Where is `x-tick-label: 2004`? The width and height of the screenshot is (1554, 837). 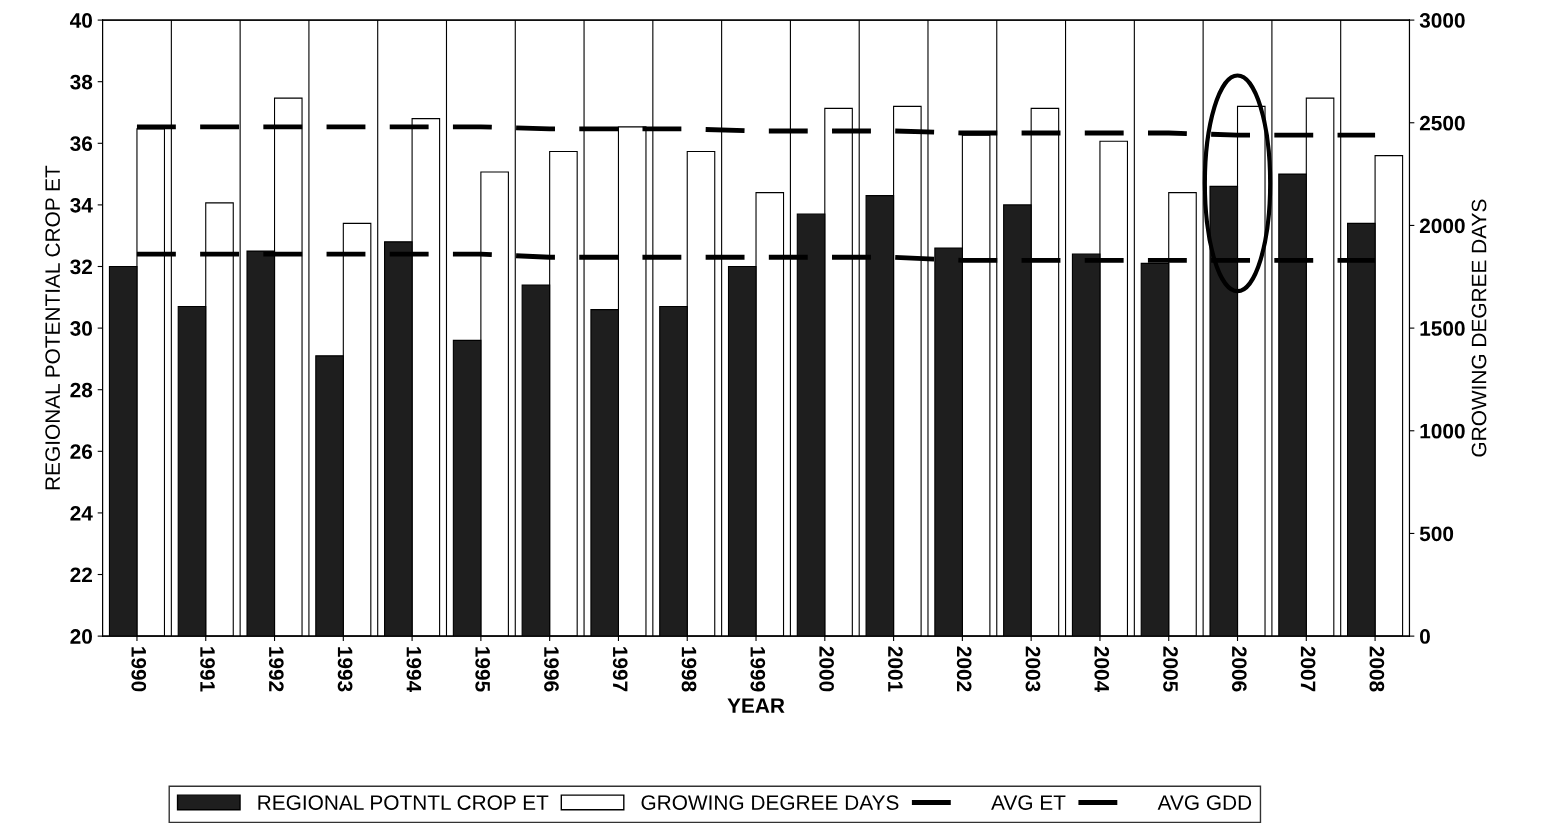 x-tick-label: 2004 is located at coordinates (1102, 669).